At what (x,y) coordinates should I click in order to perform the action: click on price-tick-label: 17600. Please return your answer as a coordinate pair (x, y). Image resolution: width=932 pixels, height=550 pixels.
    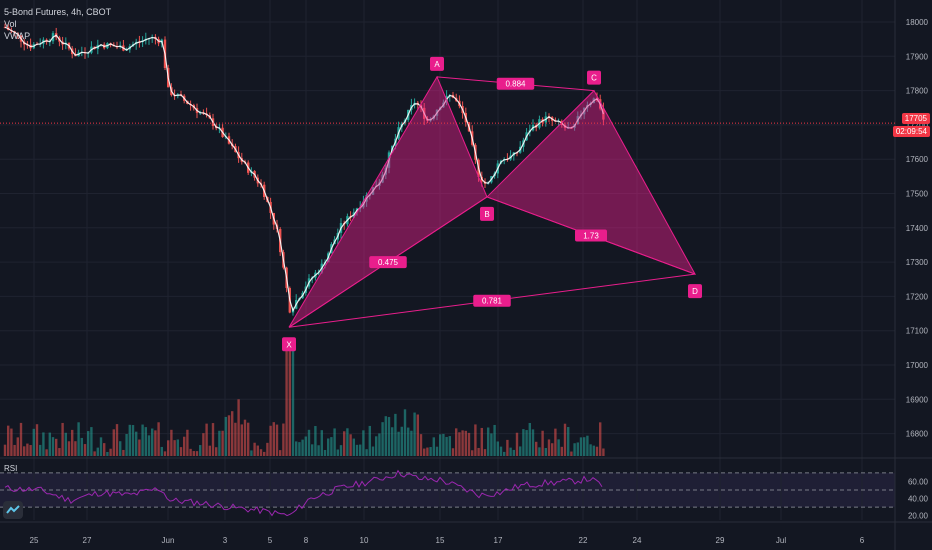
    Looking at the image, I should click on (917, 159).